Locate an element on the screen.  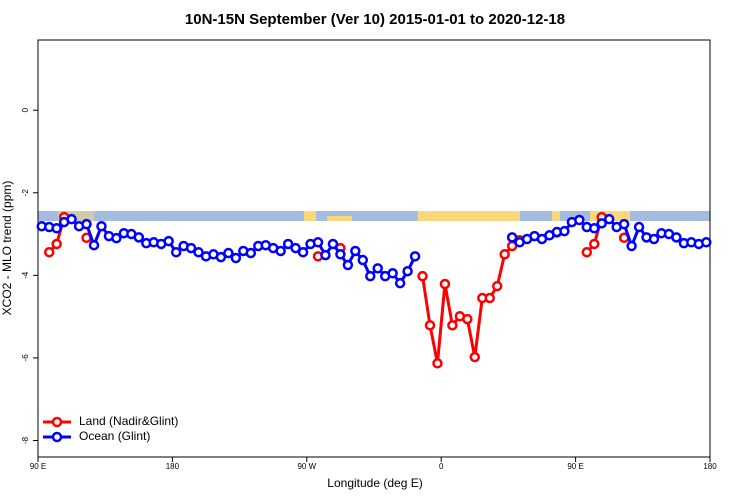
legend-label: Ocean (Glint) is located at coordinates (114, 436).